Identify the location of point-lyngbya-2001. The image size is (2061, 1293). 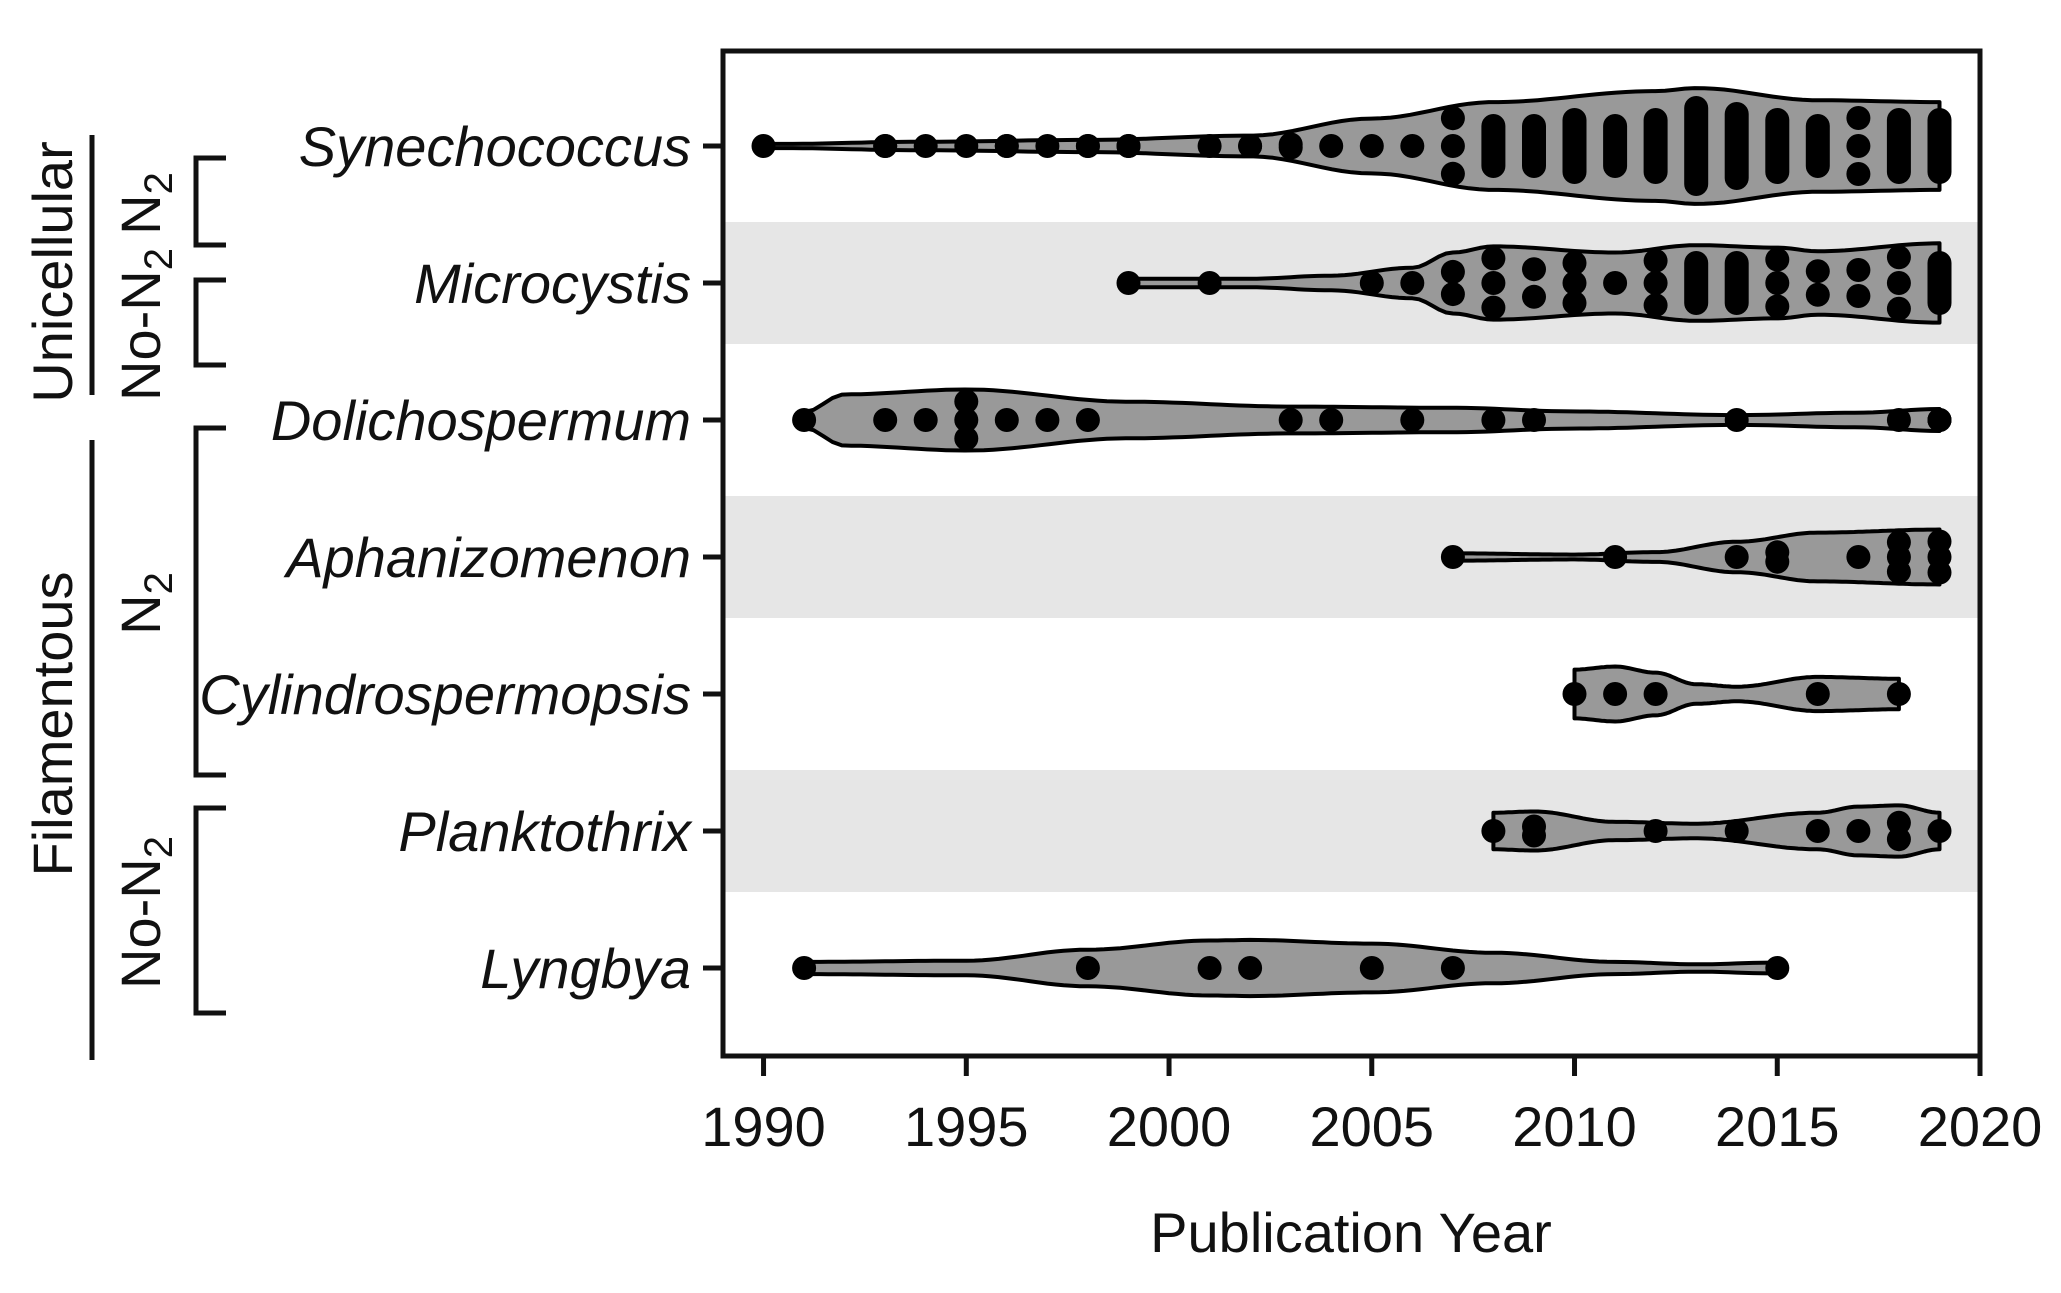
(1209, 968).